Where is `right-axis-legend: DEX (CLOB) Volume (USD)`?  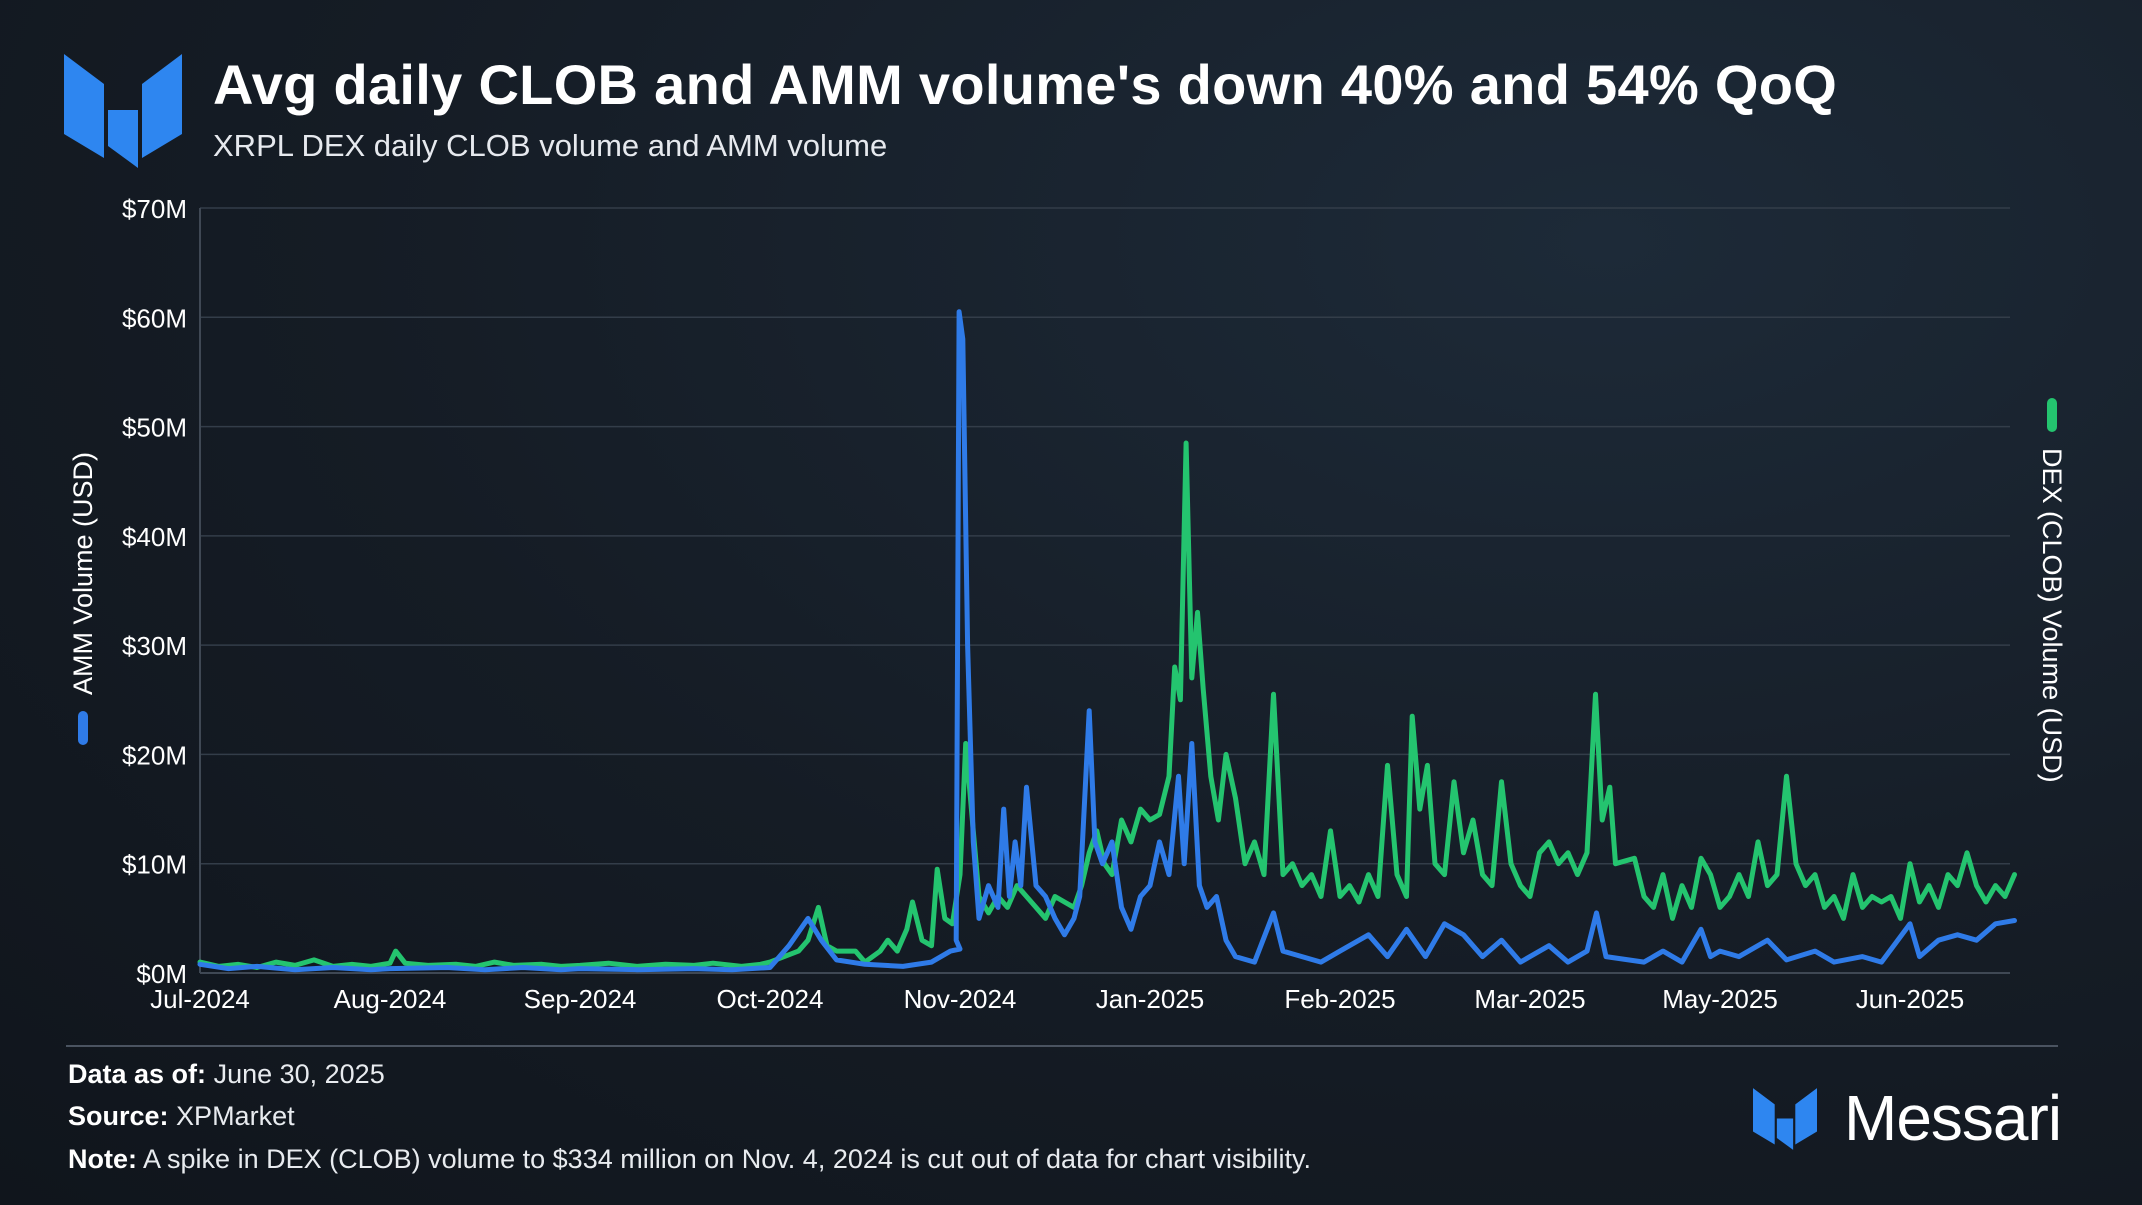
right-axis-legend: DEX (CLOB) Volume (USD) is located at coordinates (2052, 590).